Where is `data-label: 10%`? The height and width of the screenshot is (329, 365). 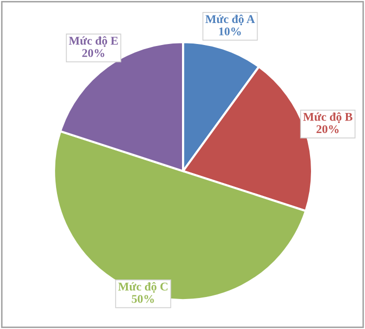 data-label: 10% is located at coordinates (230, 31).